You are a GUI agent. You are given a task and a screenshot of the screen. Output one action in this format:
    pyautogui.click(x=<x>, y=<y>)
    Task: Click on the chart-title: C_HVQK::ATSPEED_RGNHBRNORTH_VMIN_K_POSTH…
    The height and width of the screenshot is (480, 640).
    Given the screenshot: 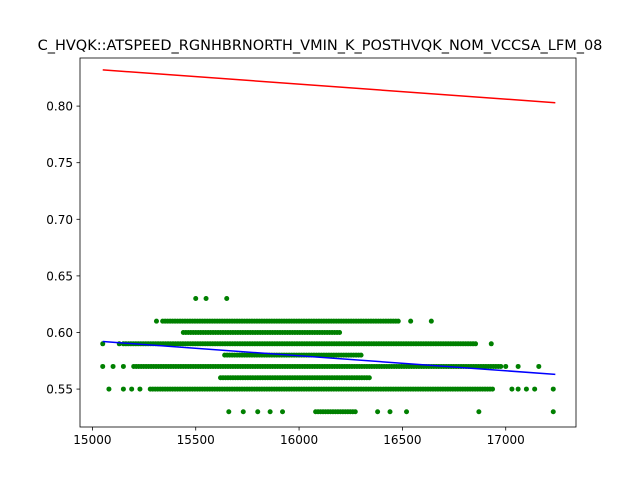 What is the action you would take?
    pyautogui.click(x=320, y=46)
    